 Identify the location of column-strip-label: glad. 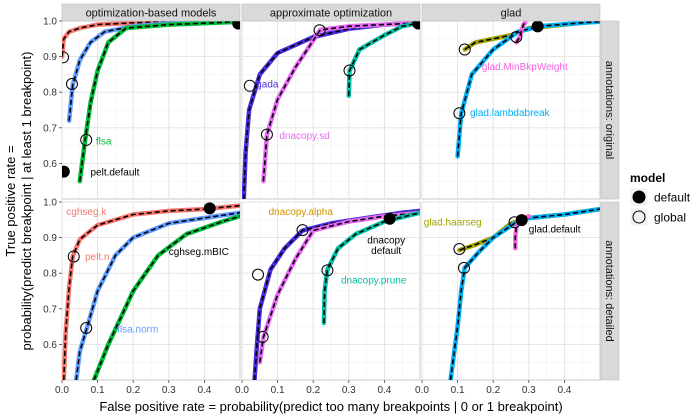
(511, 14).